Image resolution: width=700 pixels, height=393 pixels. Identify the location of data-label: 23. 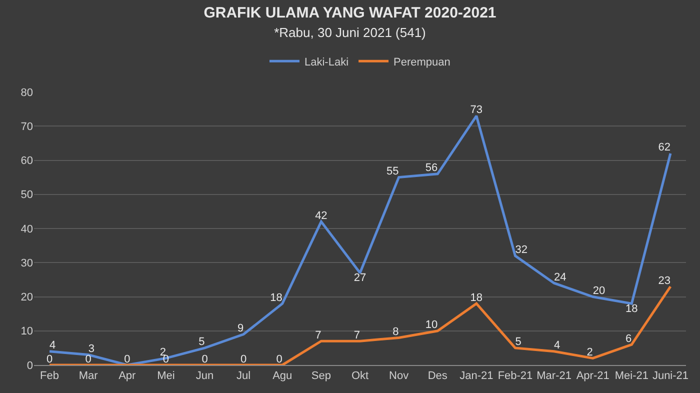
(664, 280).